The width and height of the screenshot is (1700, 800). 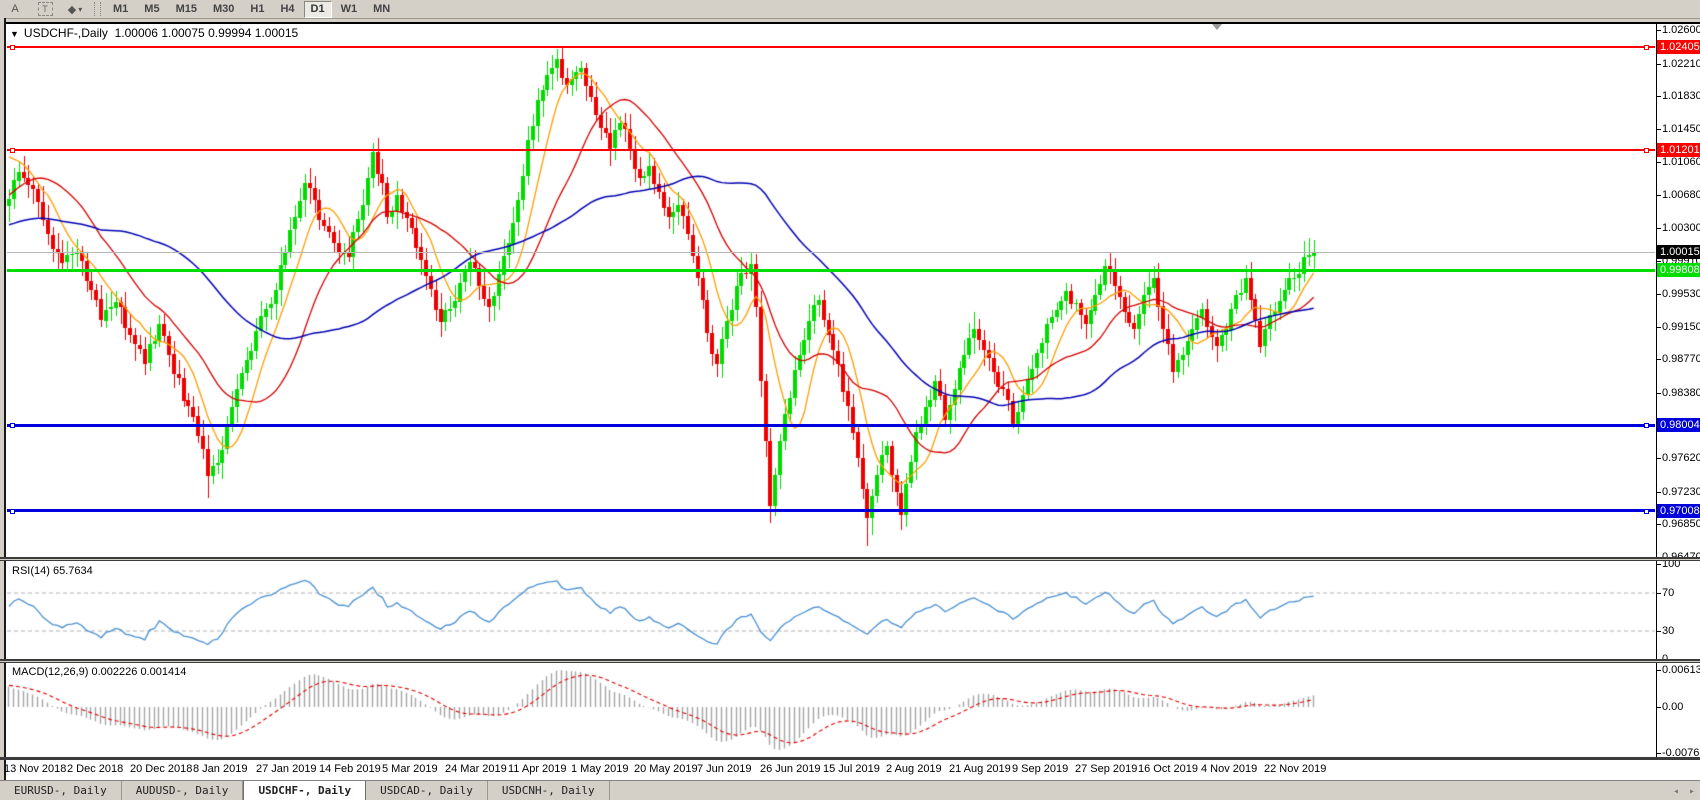 What do you see at coordinates (1678, 425) in the screenshot?
I see `price-badge: 0.98004` at bounding box center [1678, 425].